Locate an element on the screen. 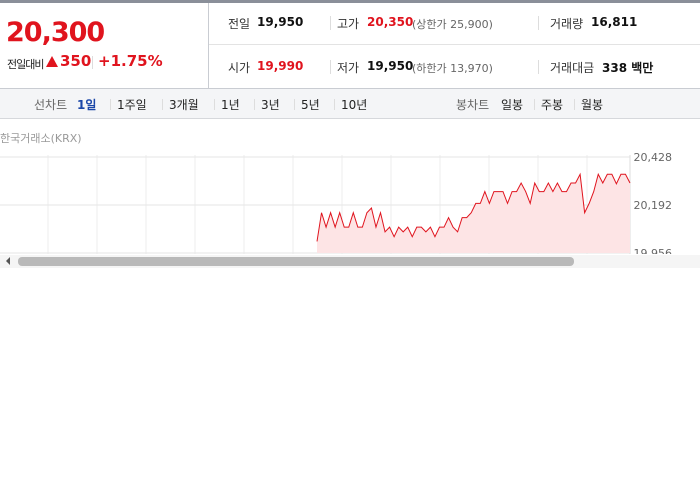 The width and height of the screenshot is (700, 490). stat-label: 시가 is located at coordinates (239, 68).